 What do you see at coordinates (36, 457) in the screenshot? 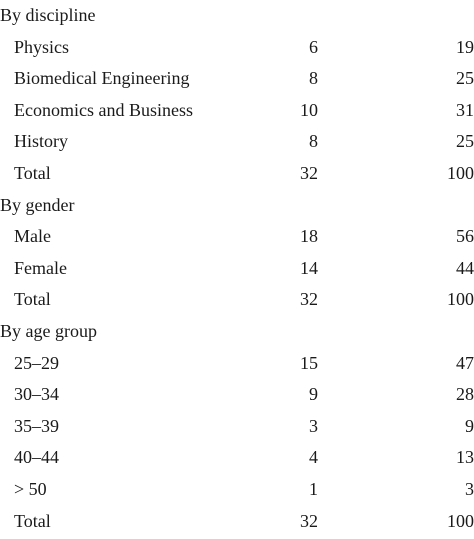
I see `row-label: 40–44` at bounding box center [36, 457].